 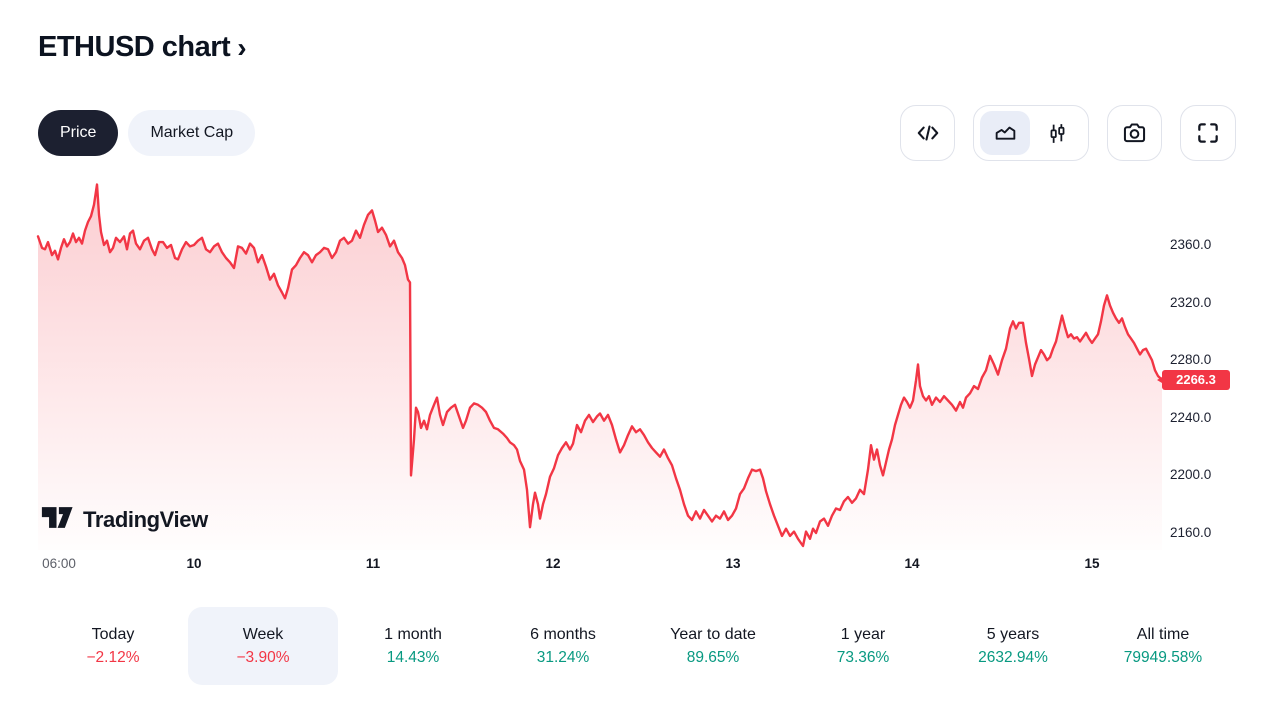 I want to click on price-tick-label: 2240.0, so click(x=1191, y=417).